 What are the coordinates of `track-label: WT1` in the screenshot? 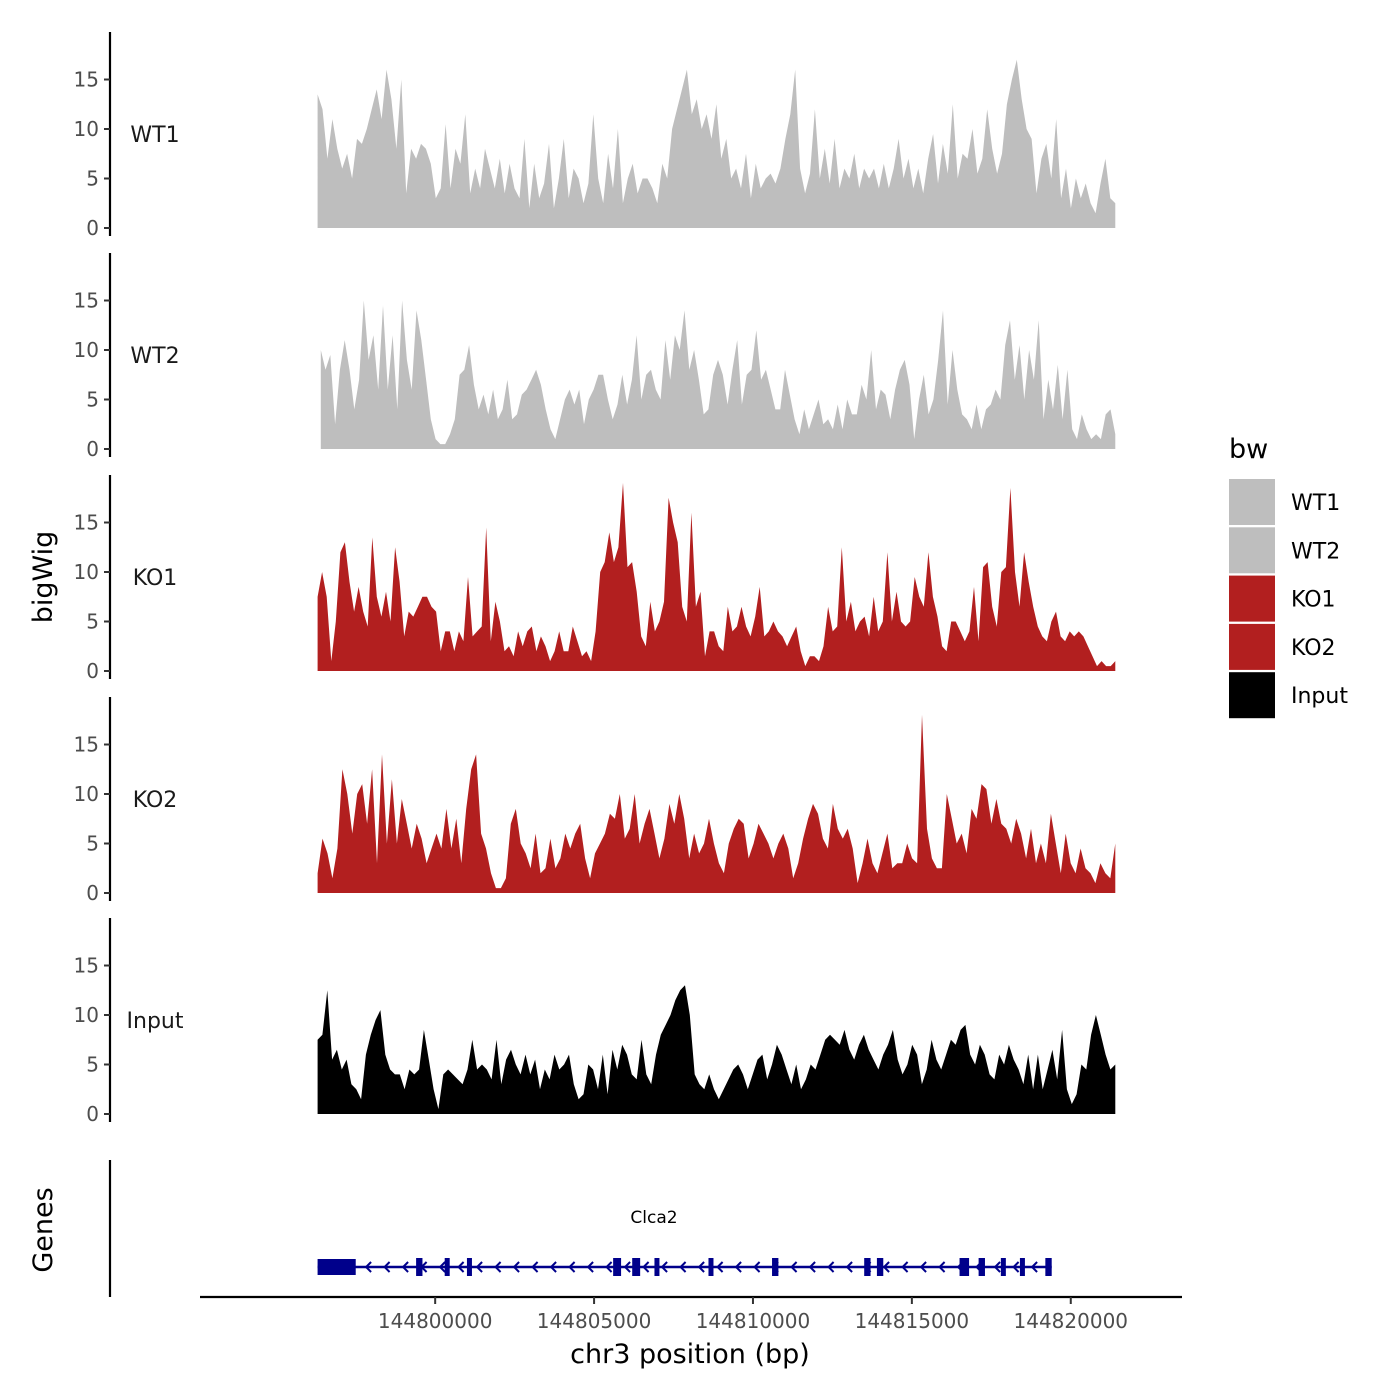 It's located at (154, 135).